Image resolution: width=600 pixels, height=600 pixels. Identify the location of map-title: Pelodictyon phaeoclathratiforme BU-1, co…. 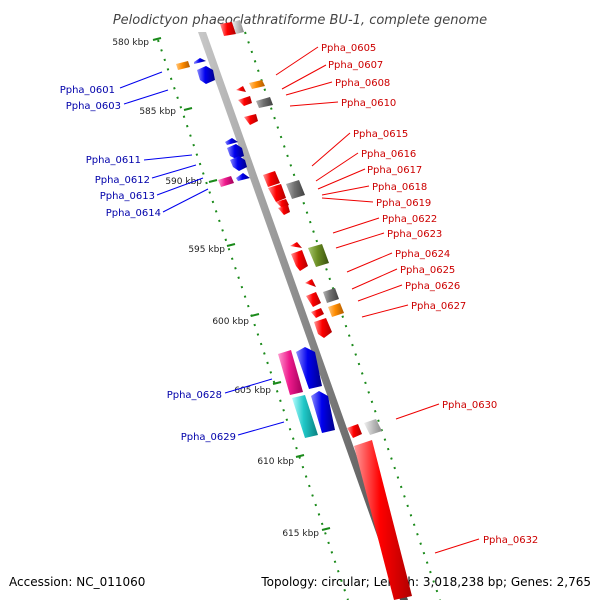
(300, 20).